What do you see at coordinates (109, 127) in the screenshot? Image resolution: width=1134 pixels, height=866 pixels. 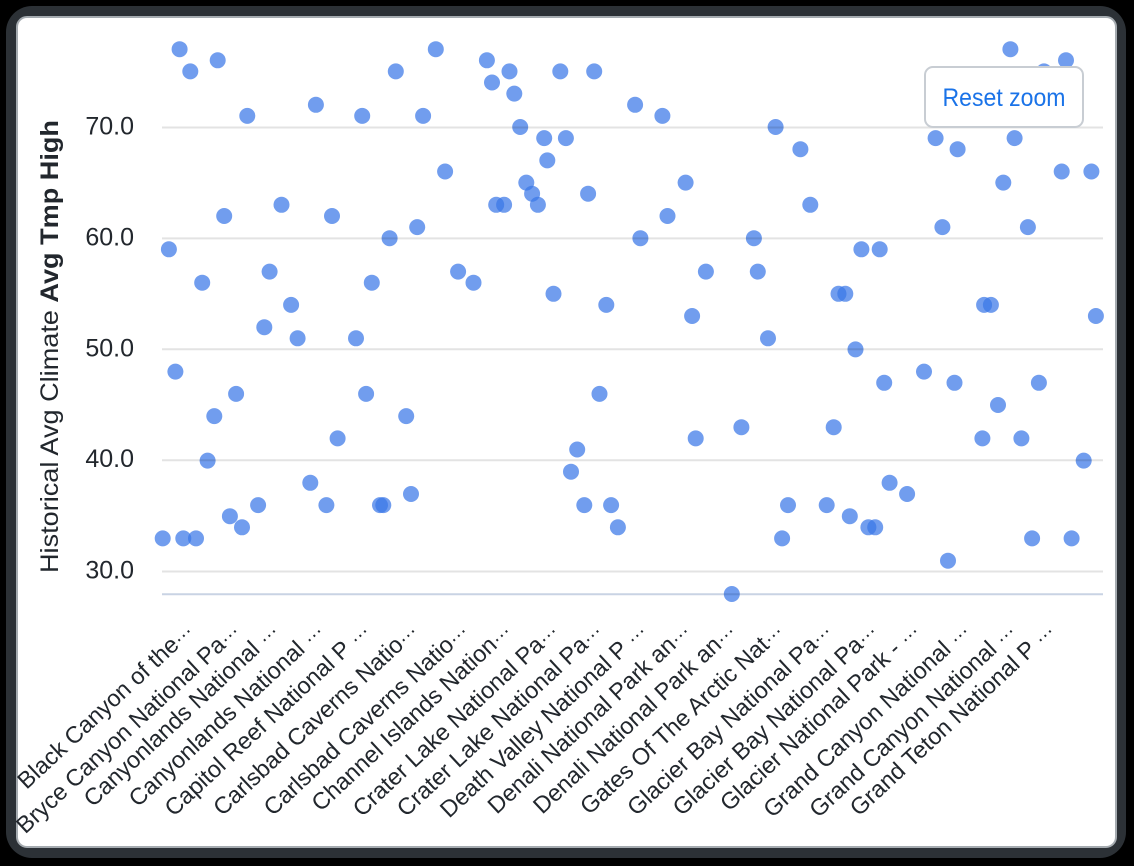 I see `svg-text: 70.0` at bounding box center [109, 127].